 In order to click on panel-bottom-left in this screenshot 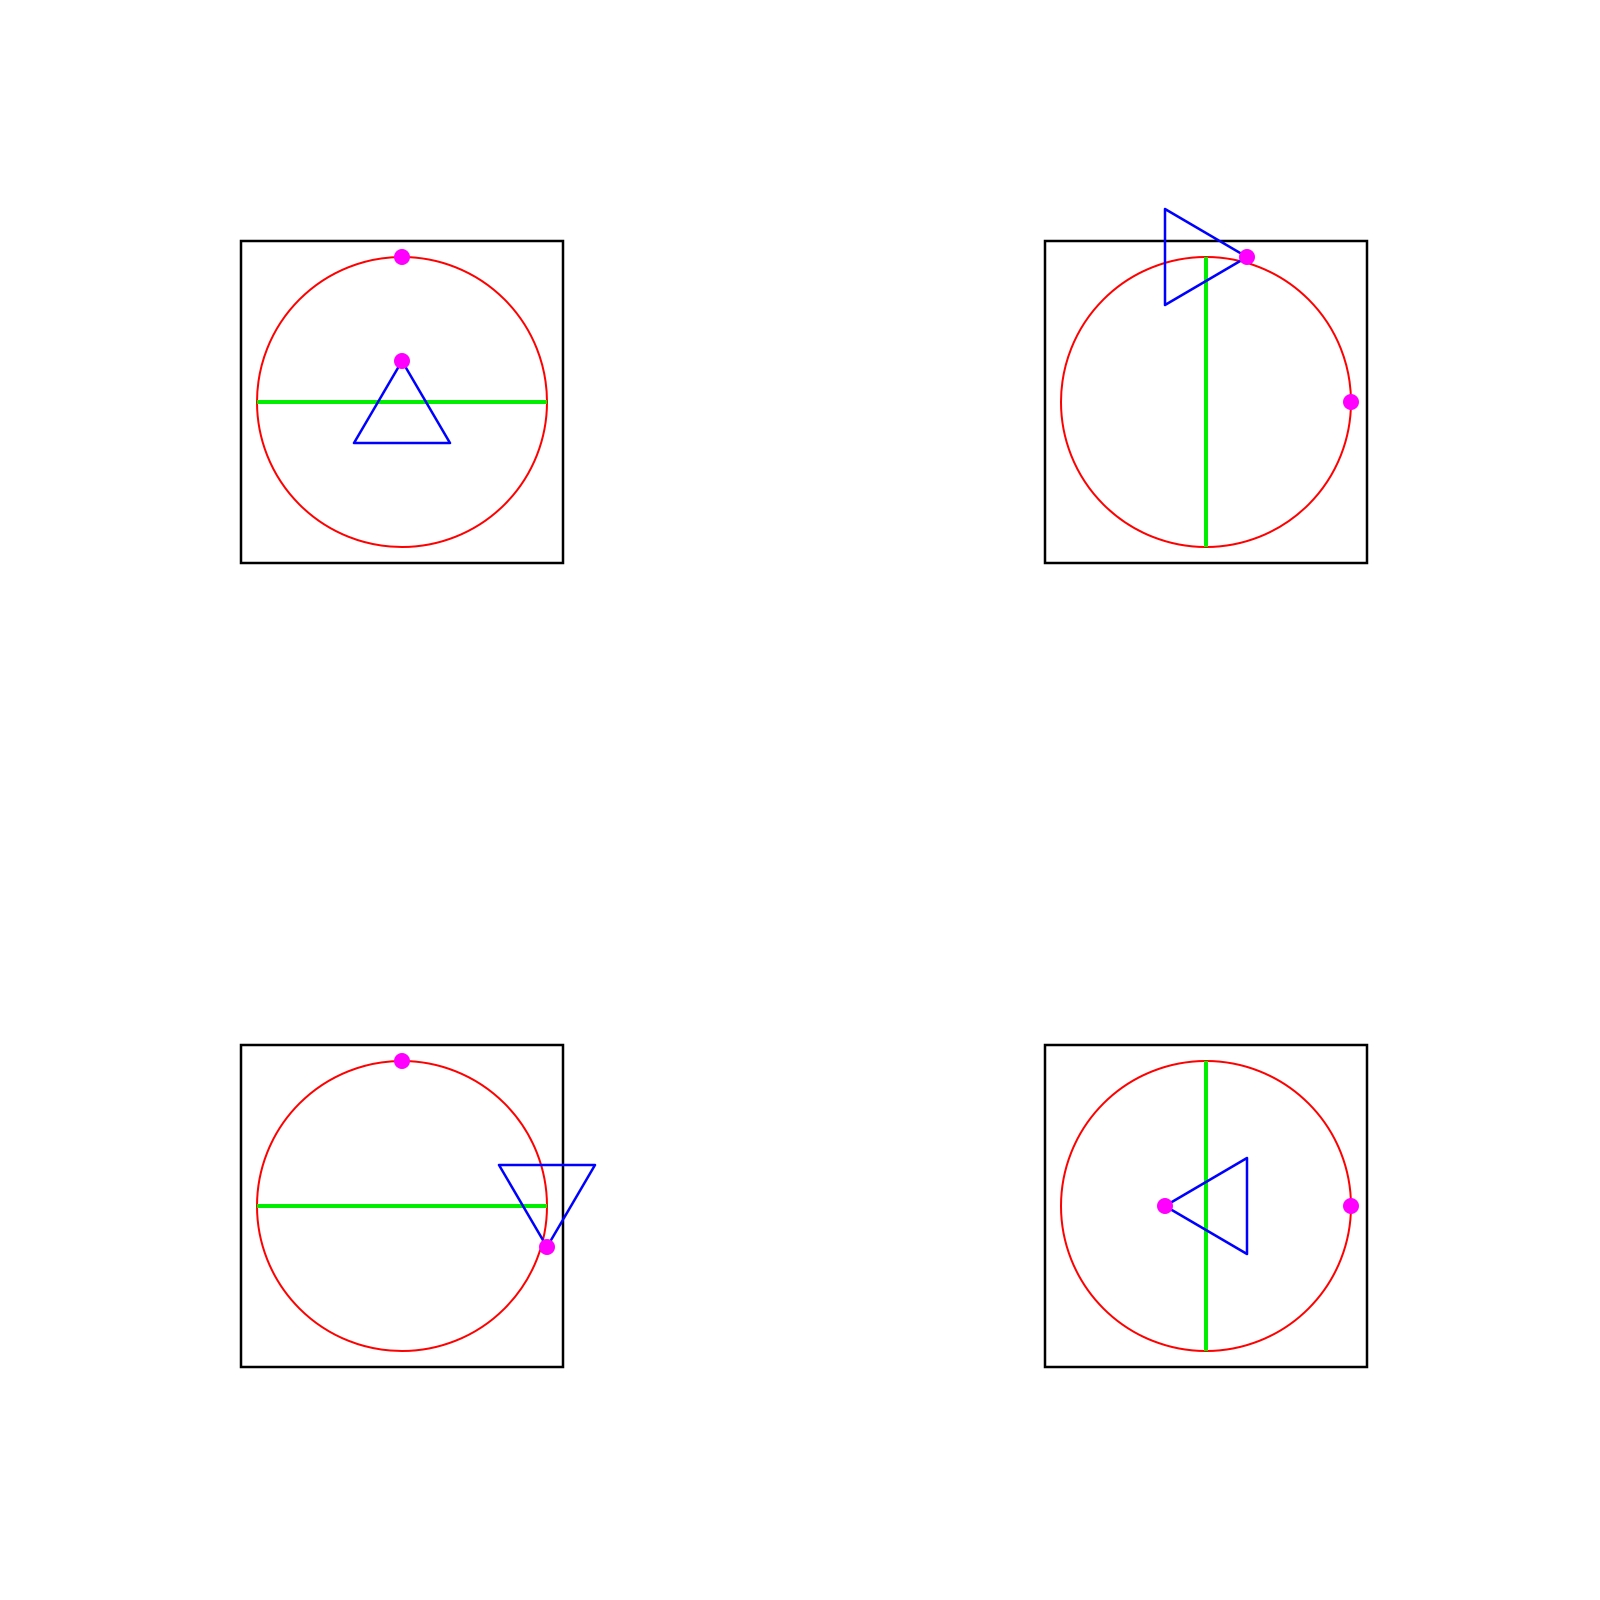, I will do `click(418, 1206)`.